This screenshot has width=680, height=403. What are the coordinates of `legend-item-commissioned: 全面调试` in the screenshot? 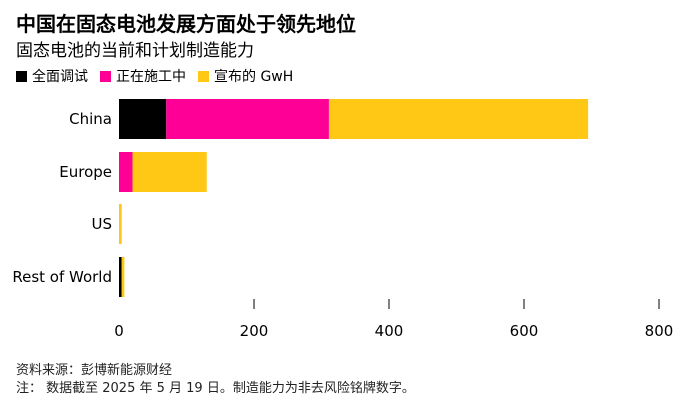 It's located at (52, 76).